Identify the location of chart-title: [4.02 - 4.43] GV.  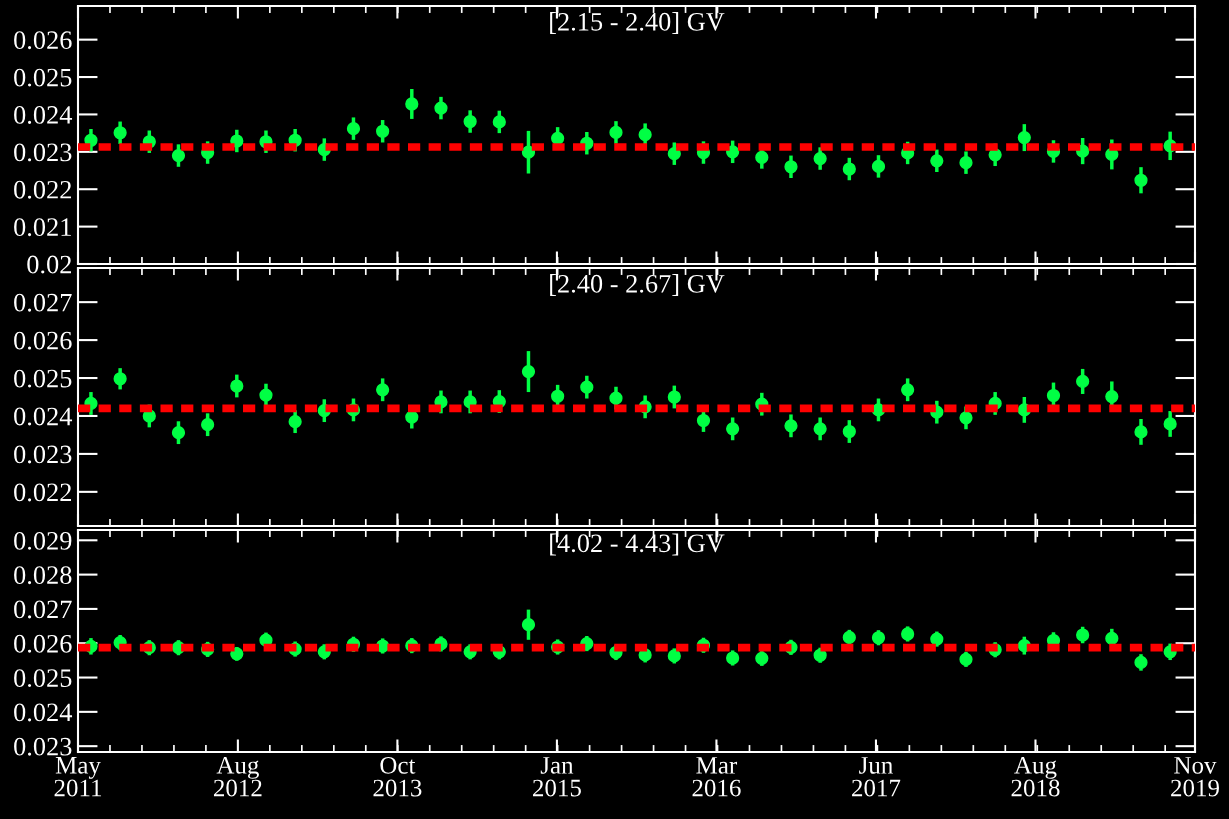
(637, 544).